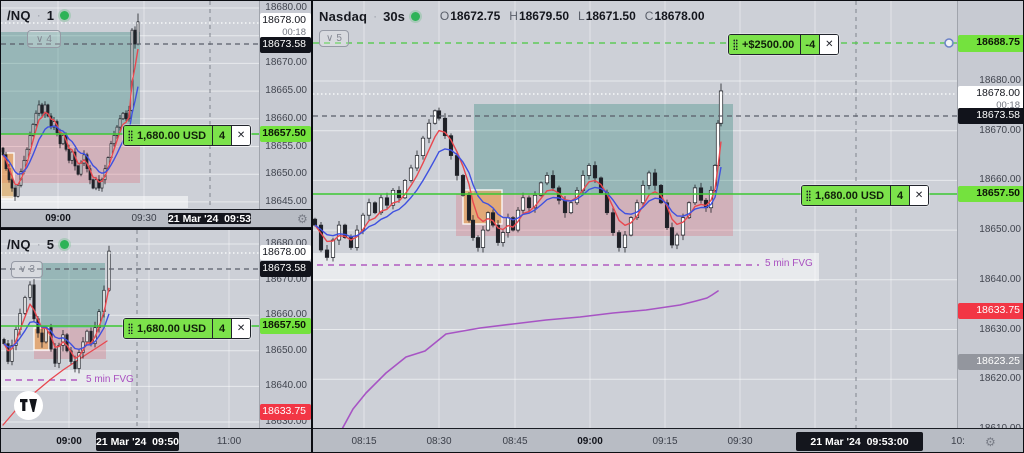  Describe the element at coordinates (859, 441) in the screenshot. I see `date-label: 21 Mar '24 09:53:00` at that location.